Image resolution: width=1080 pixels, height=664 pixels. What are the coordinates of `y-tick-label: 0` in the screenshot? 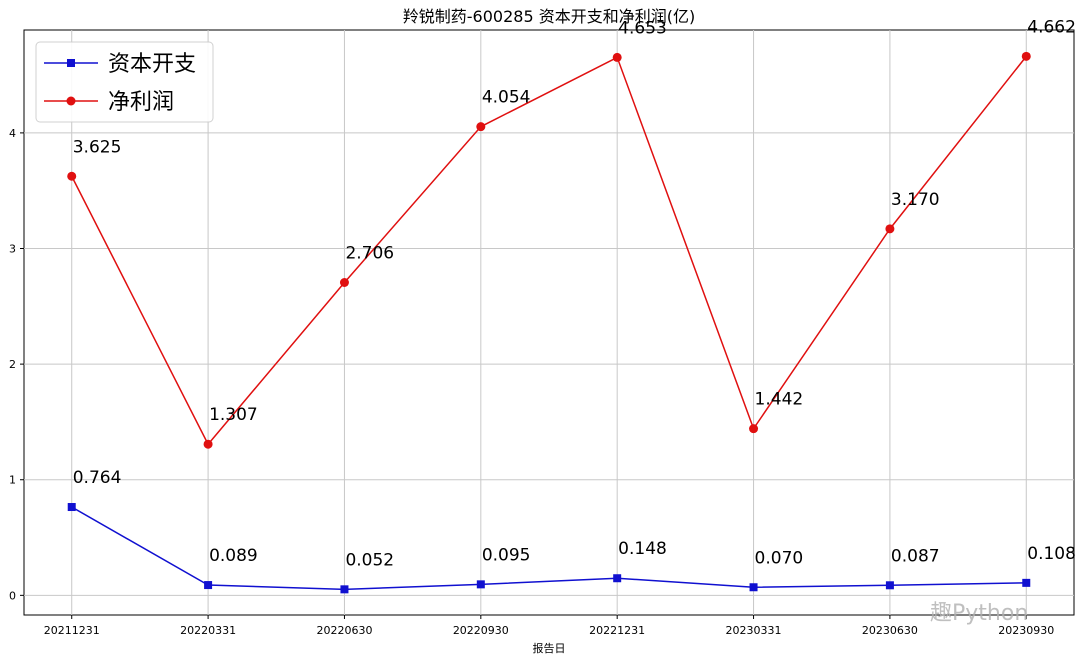 It's located at (12, 595).